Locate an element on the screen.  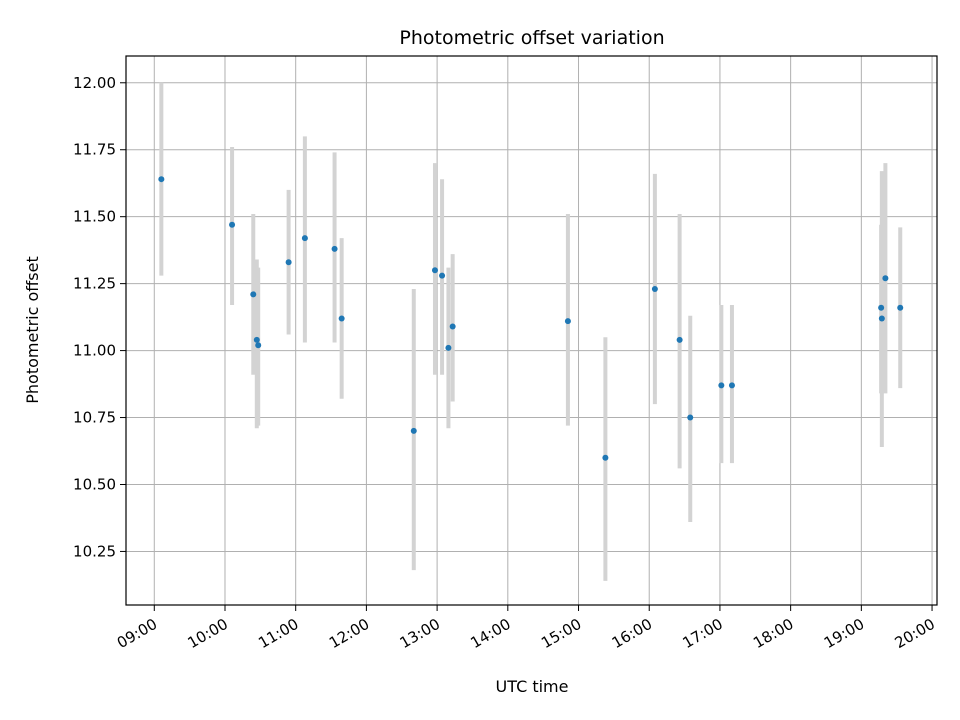
y-tick-label: 10.50 is located at coordinates (94, 484).